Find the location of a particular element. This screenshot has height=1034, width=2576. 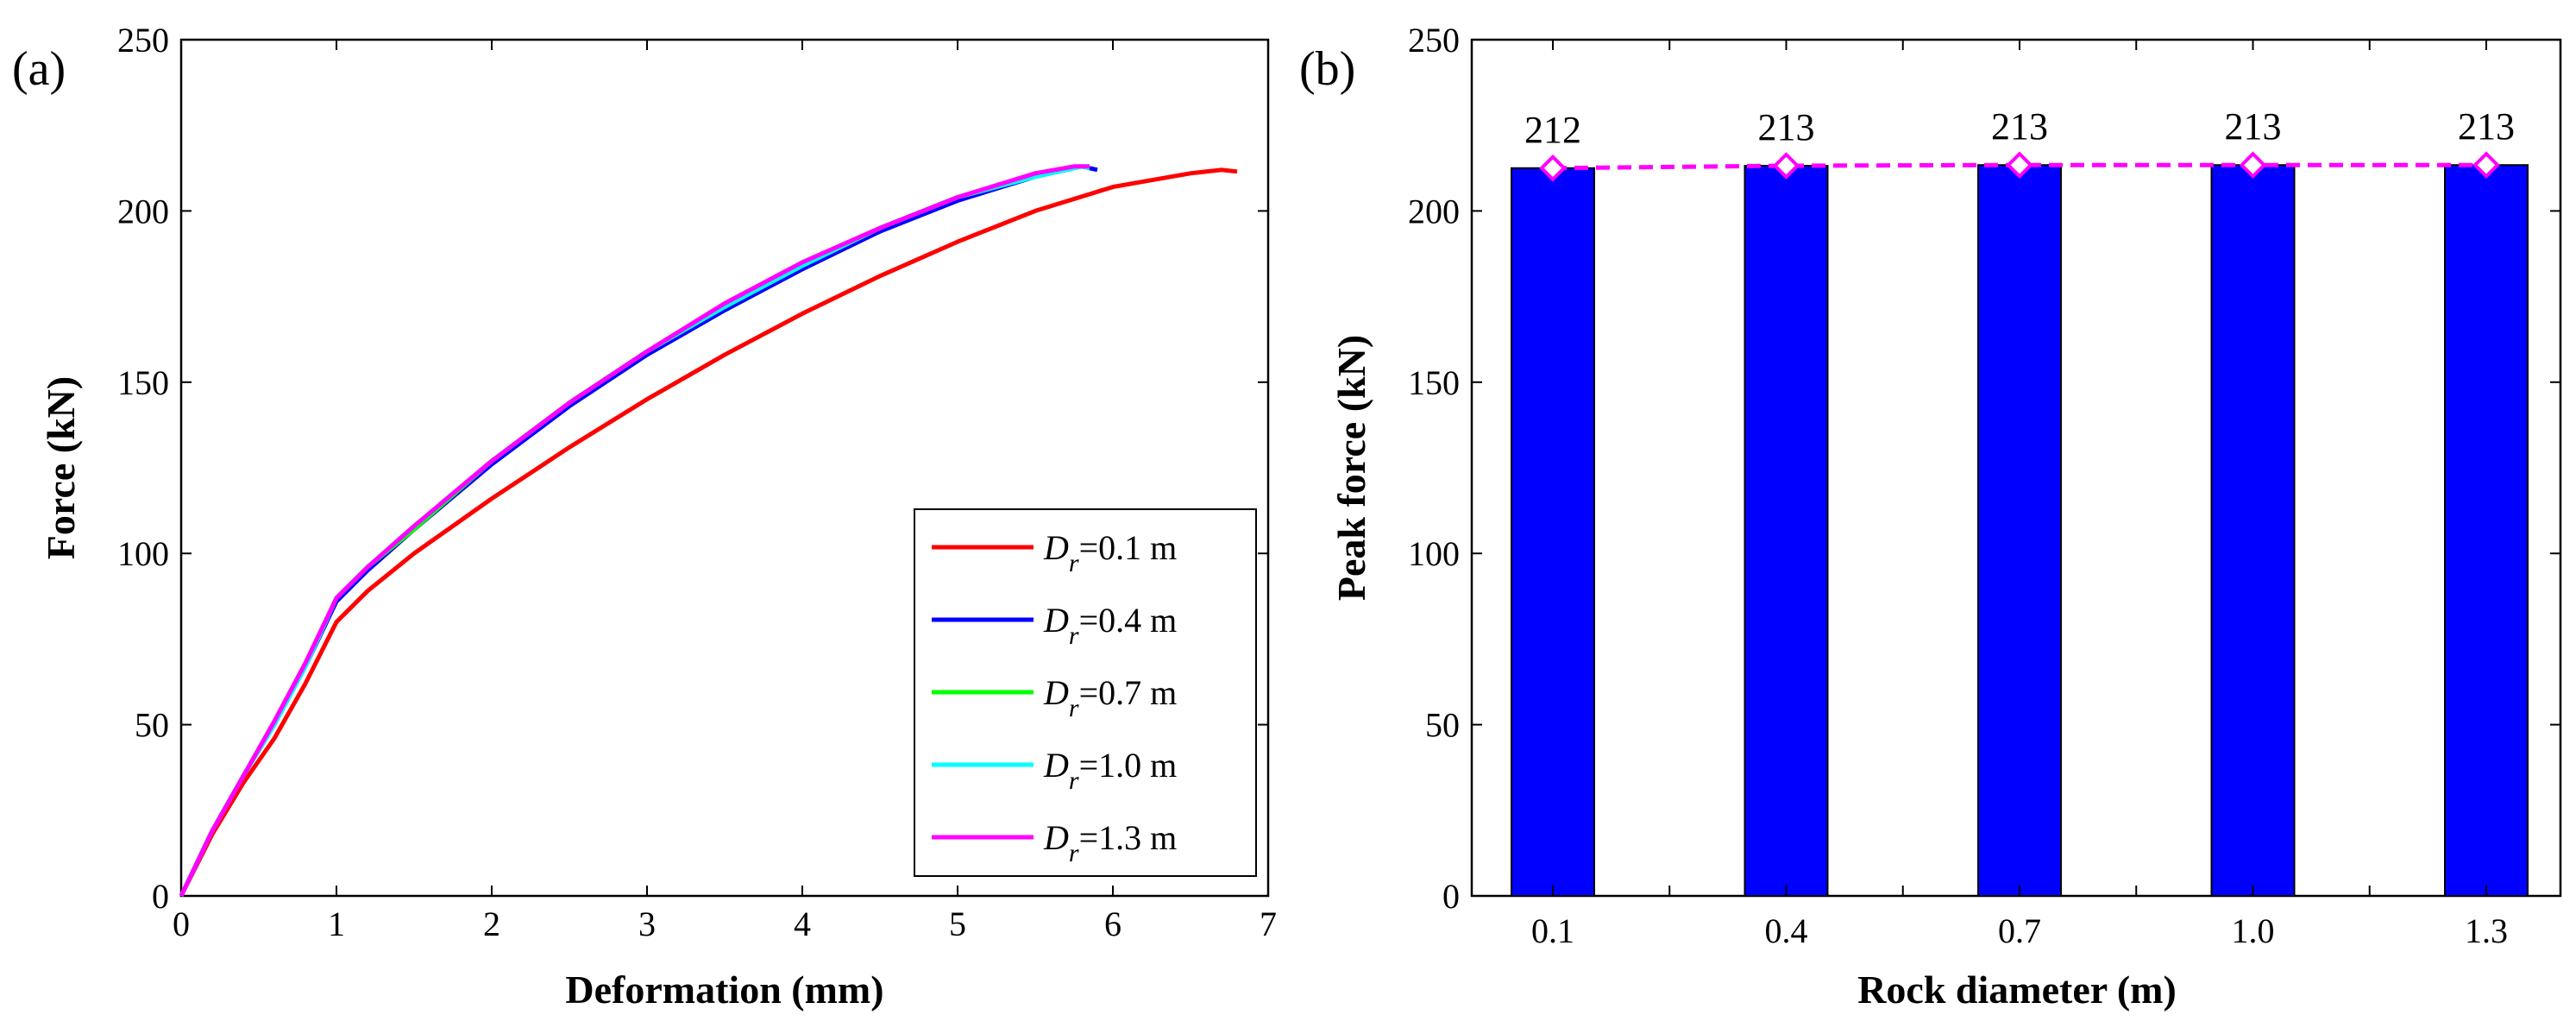

chart-b-value-labels: 212 213 213 213 213 is located at coordinates (2019, 128).